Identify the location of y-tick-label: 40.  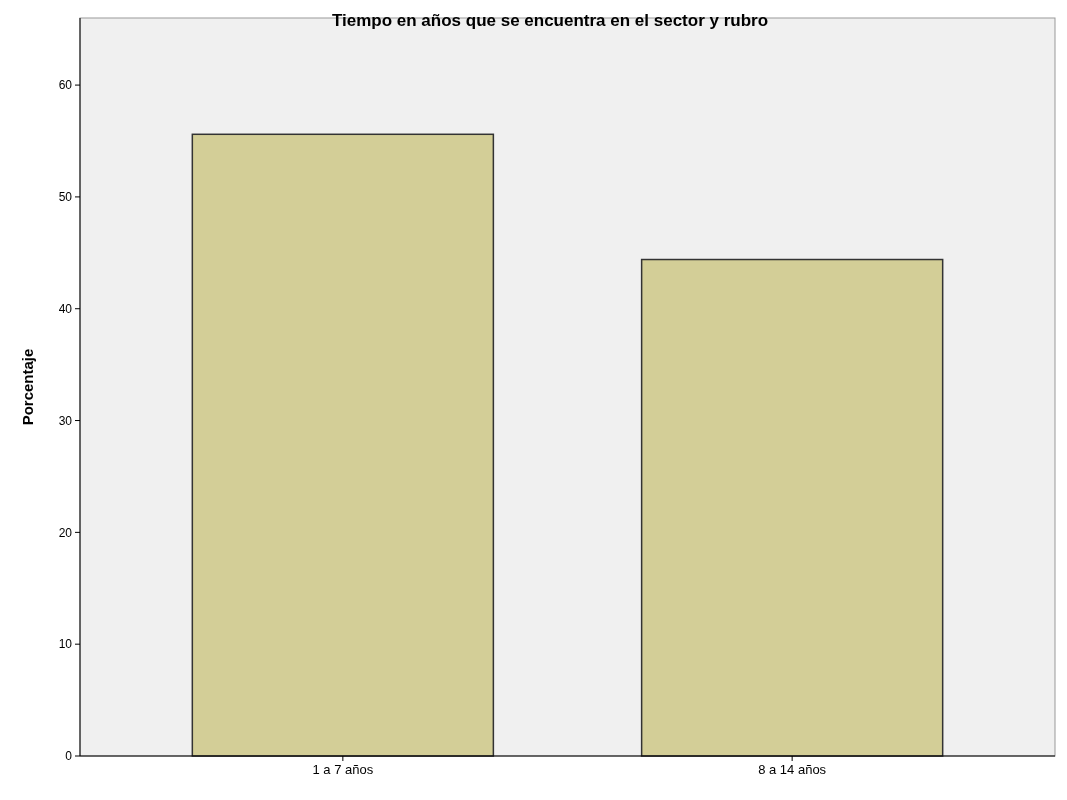
(65, 308).